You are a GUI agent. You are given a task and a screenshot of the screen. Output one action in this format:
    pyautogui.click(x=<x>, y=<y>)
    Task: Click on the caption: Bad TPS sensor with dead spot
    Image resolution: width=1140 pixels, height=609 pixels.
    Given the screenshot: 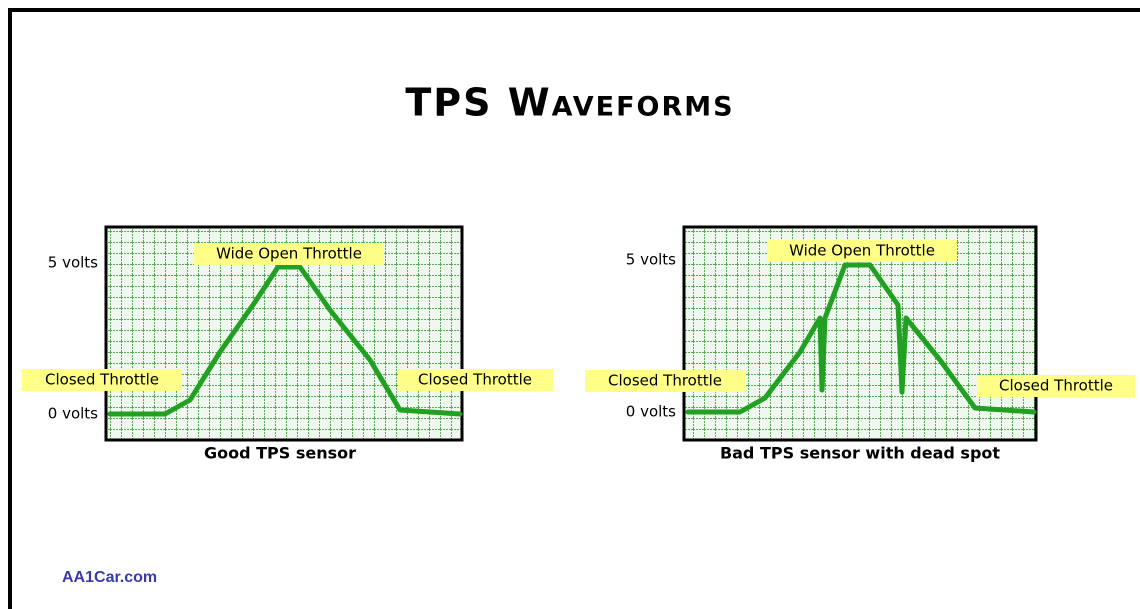 What is the action you would take?
    pyautogui.click(x=860, y=453)
    